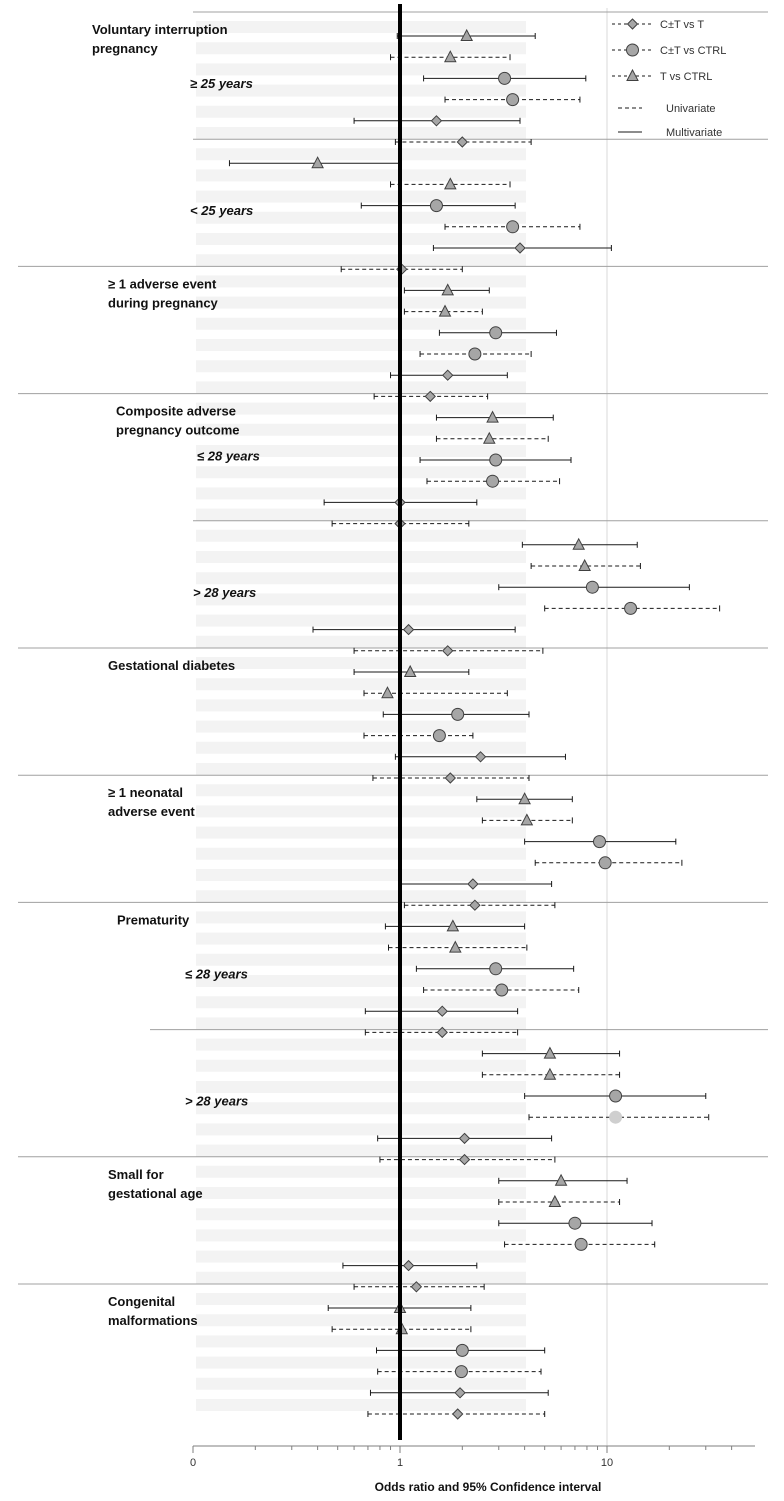  I want to click on group-label: Congenital, so click(141, 1301).